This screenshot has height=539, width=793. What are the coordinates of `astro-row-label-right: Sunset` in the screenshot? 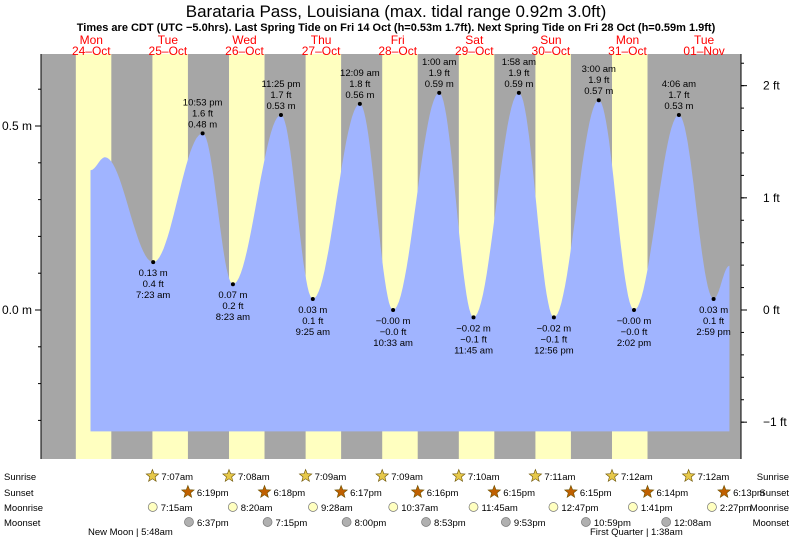 It's located at (774, 493).